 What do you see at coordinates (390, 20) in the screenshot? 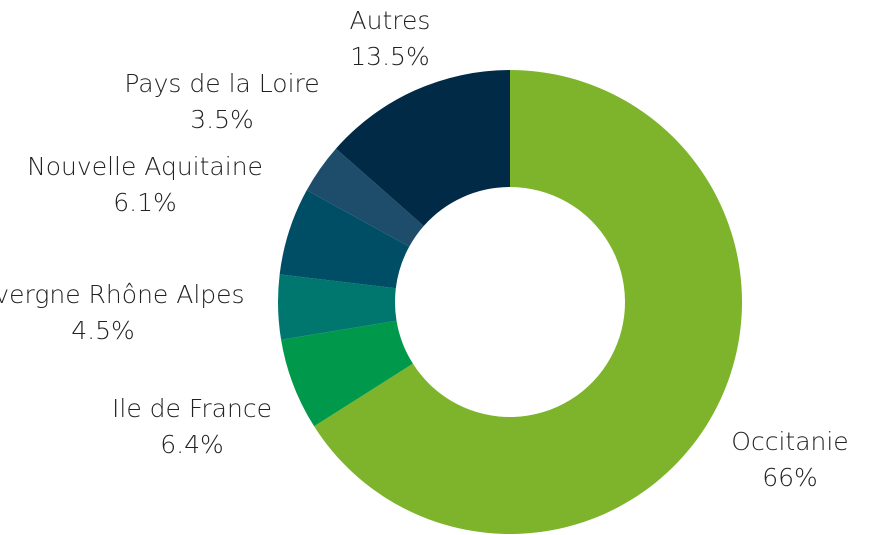
I see `slice-label: Autres` at bounding box center [390, 20].